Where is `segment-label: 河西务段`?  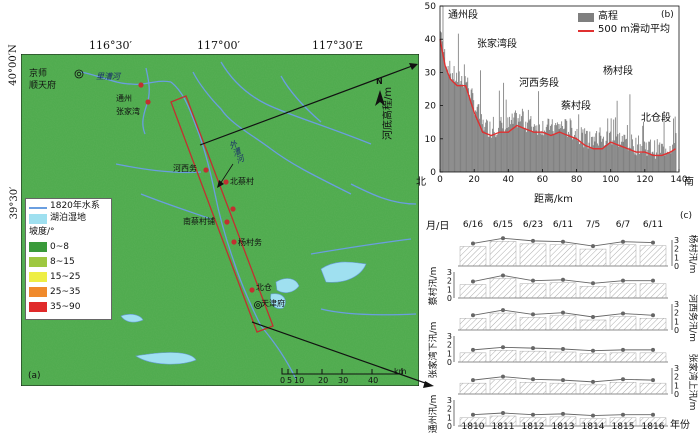 segment-label: 河西务段 is located at coordinates (539, 83).